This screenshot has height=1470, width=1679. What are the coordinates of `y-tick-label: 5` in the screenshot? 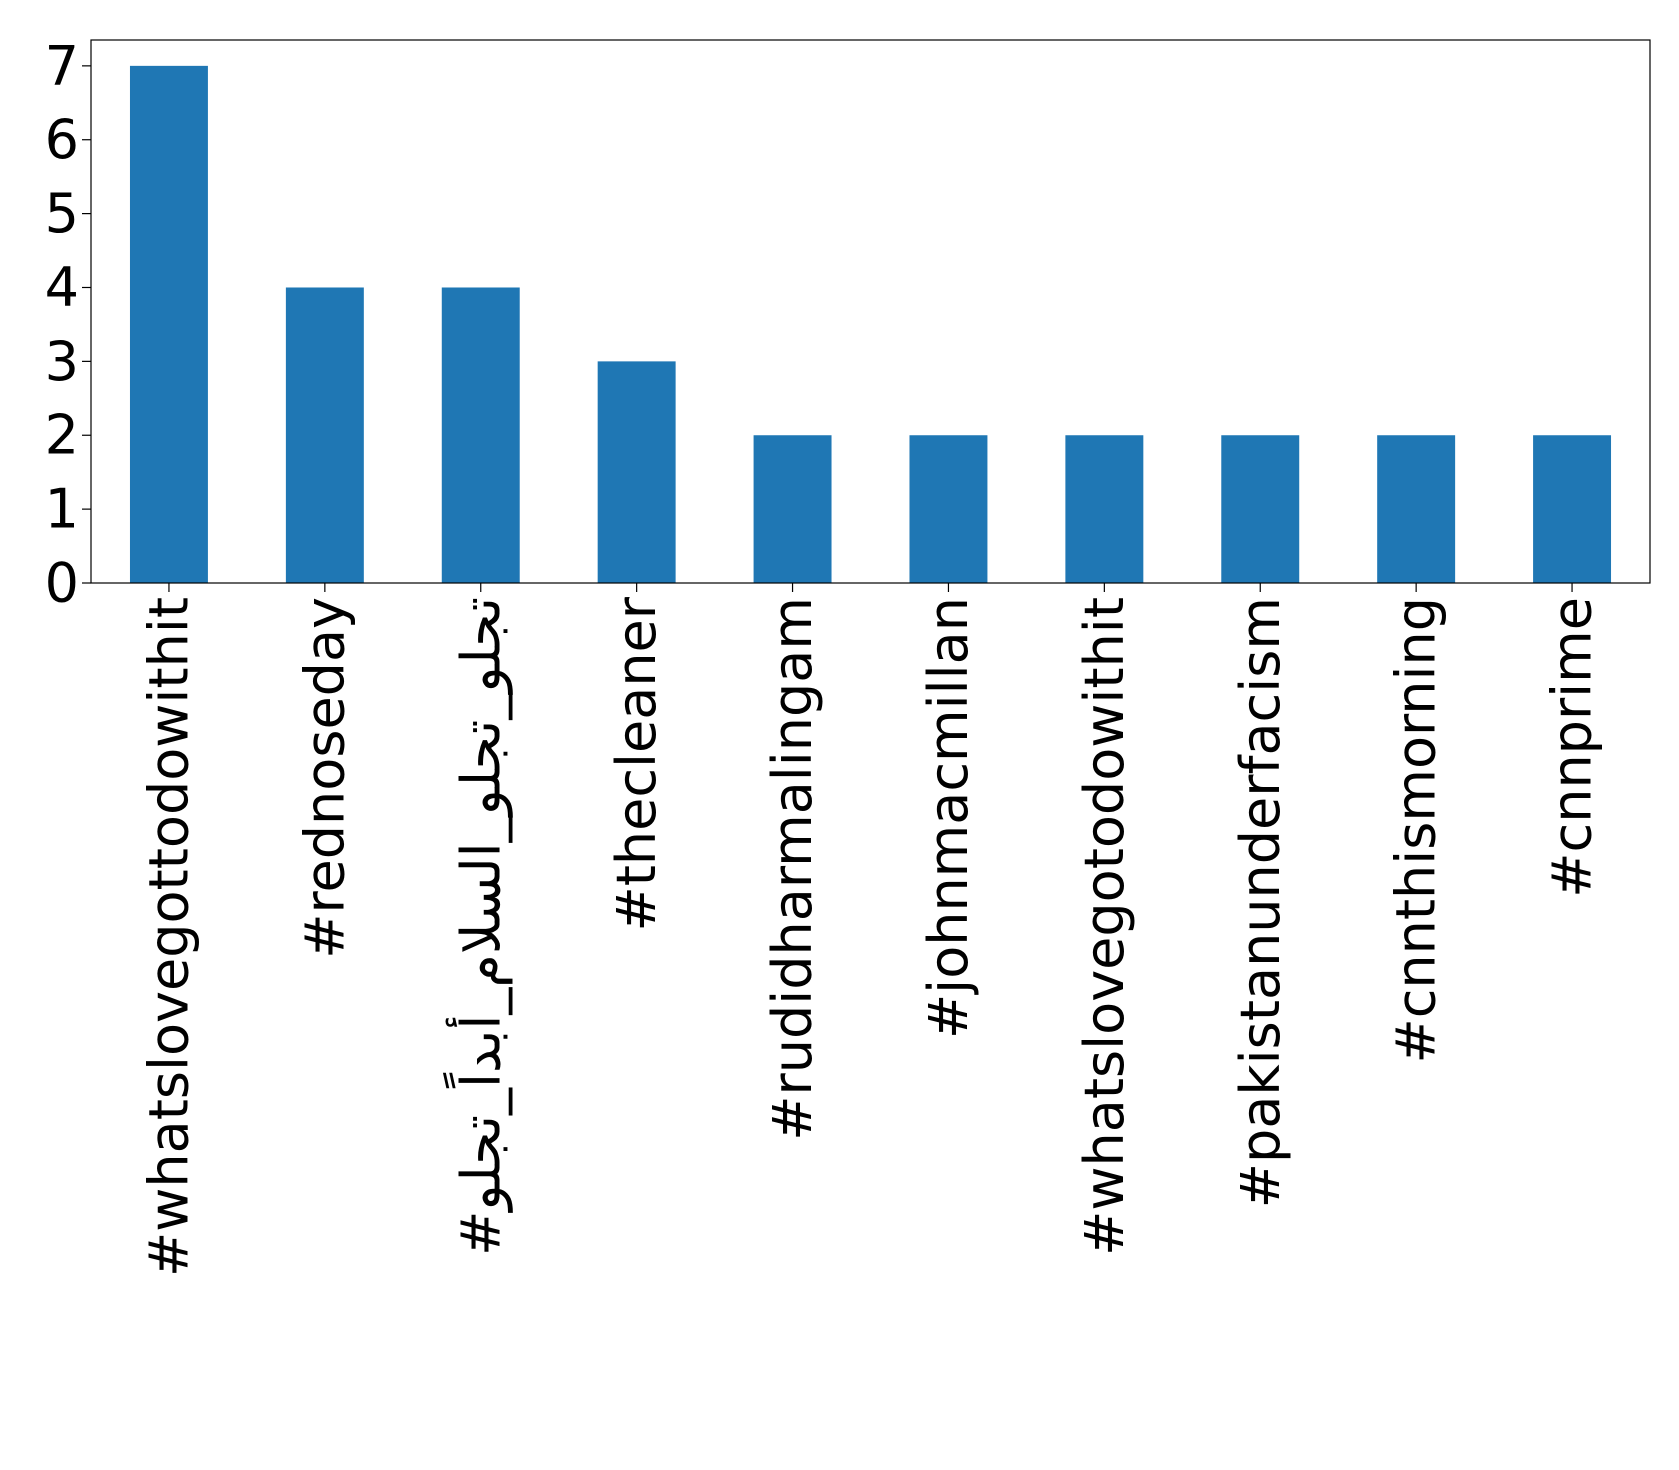 It's located at (62, 213).